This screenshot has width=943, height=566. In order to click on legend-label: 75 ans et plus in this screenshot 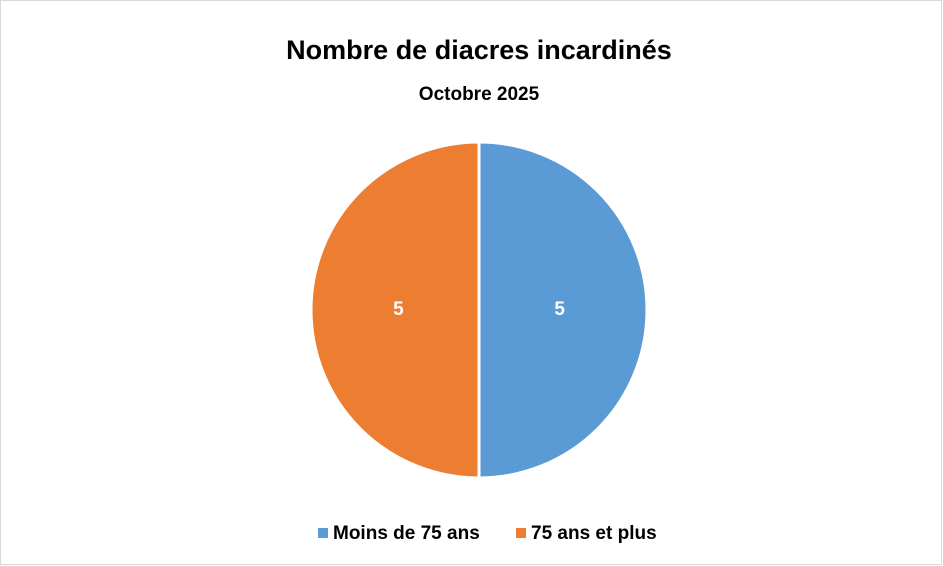, I will do `click(594, 533)`.